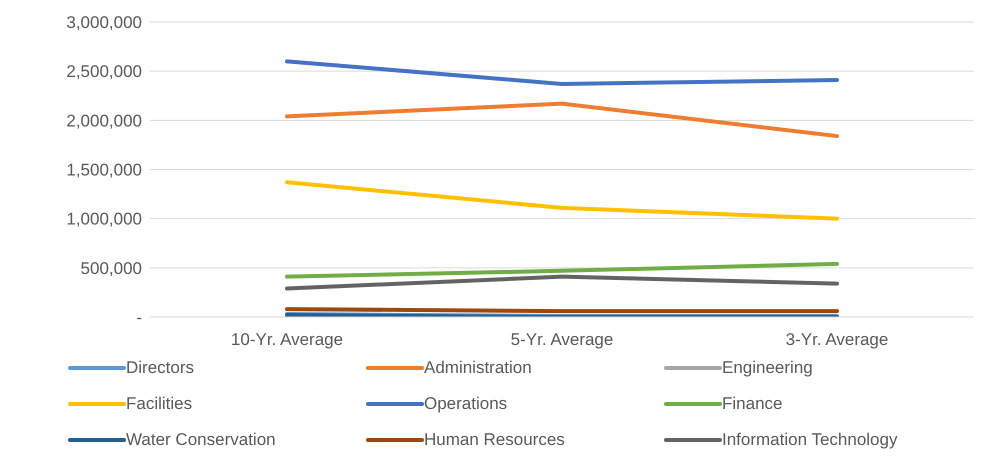  What do you see at coordinates (104, 22) in the screenshot?
I see `y-tick-label: 3,000,000` at bounding box center [104, 22].